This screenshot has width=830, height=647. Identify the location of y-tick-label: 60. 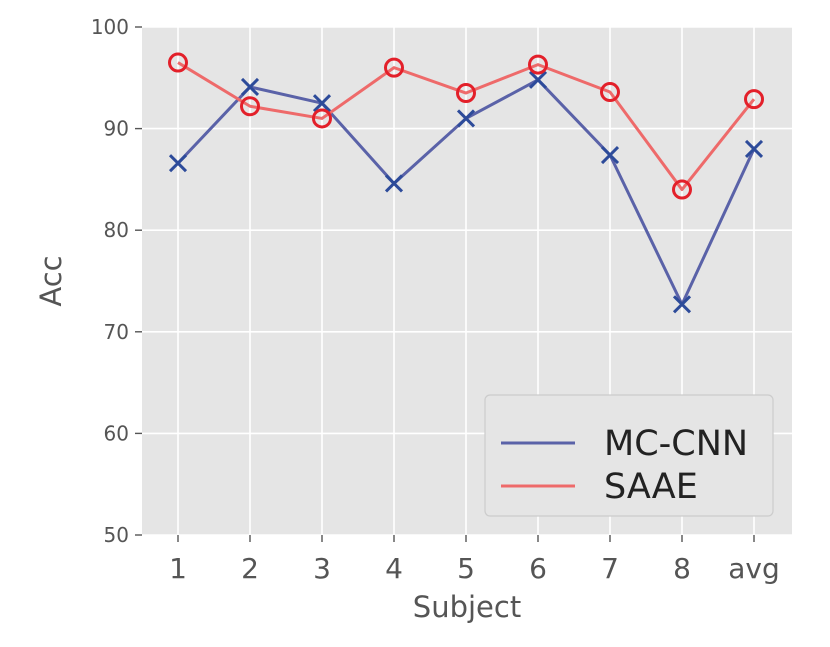
(116, 433).